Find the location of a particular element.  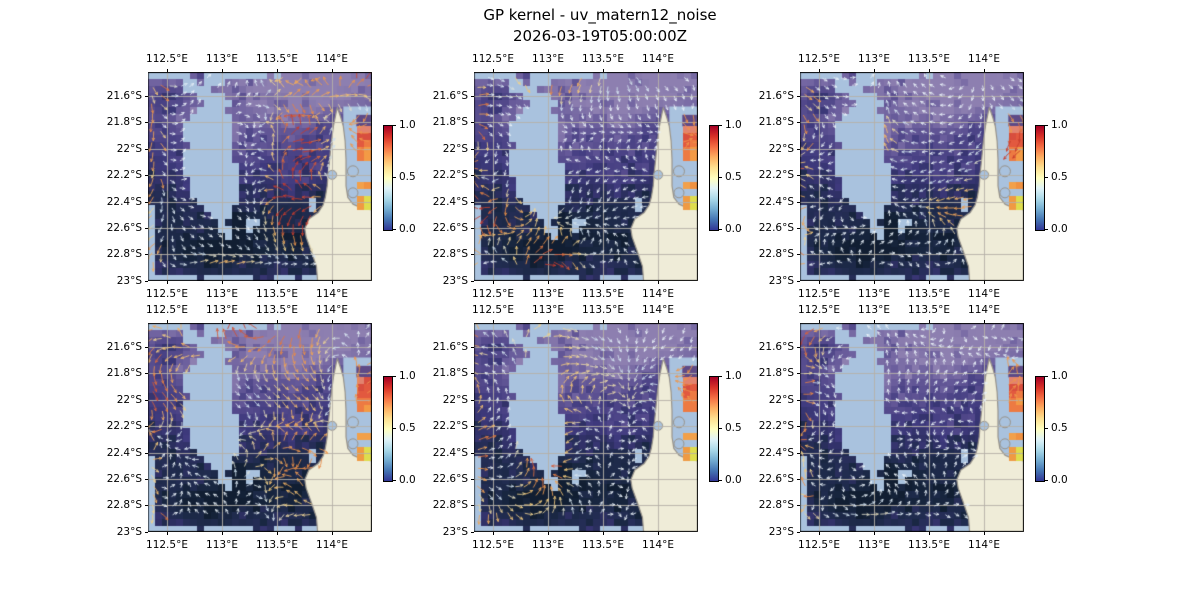

x-tick-label-bottom-r2c1: 113.5°E is located at coordinates (277, 545).